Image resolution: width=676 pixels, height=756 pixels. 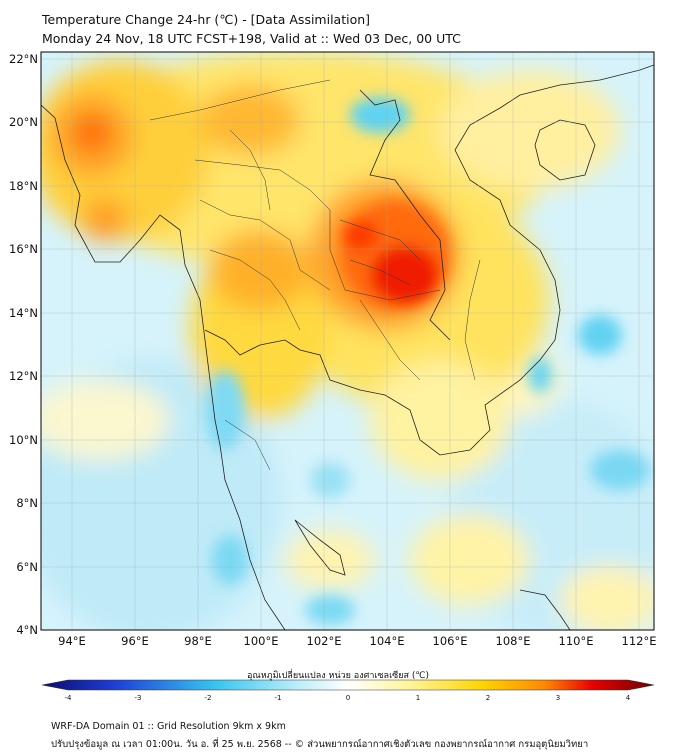 What do you see at coordinates (576, 641) in the screenshot?
I see `lon-tick: 110°E` at bounding box center [576, 641].